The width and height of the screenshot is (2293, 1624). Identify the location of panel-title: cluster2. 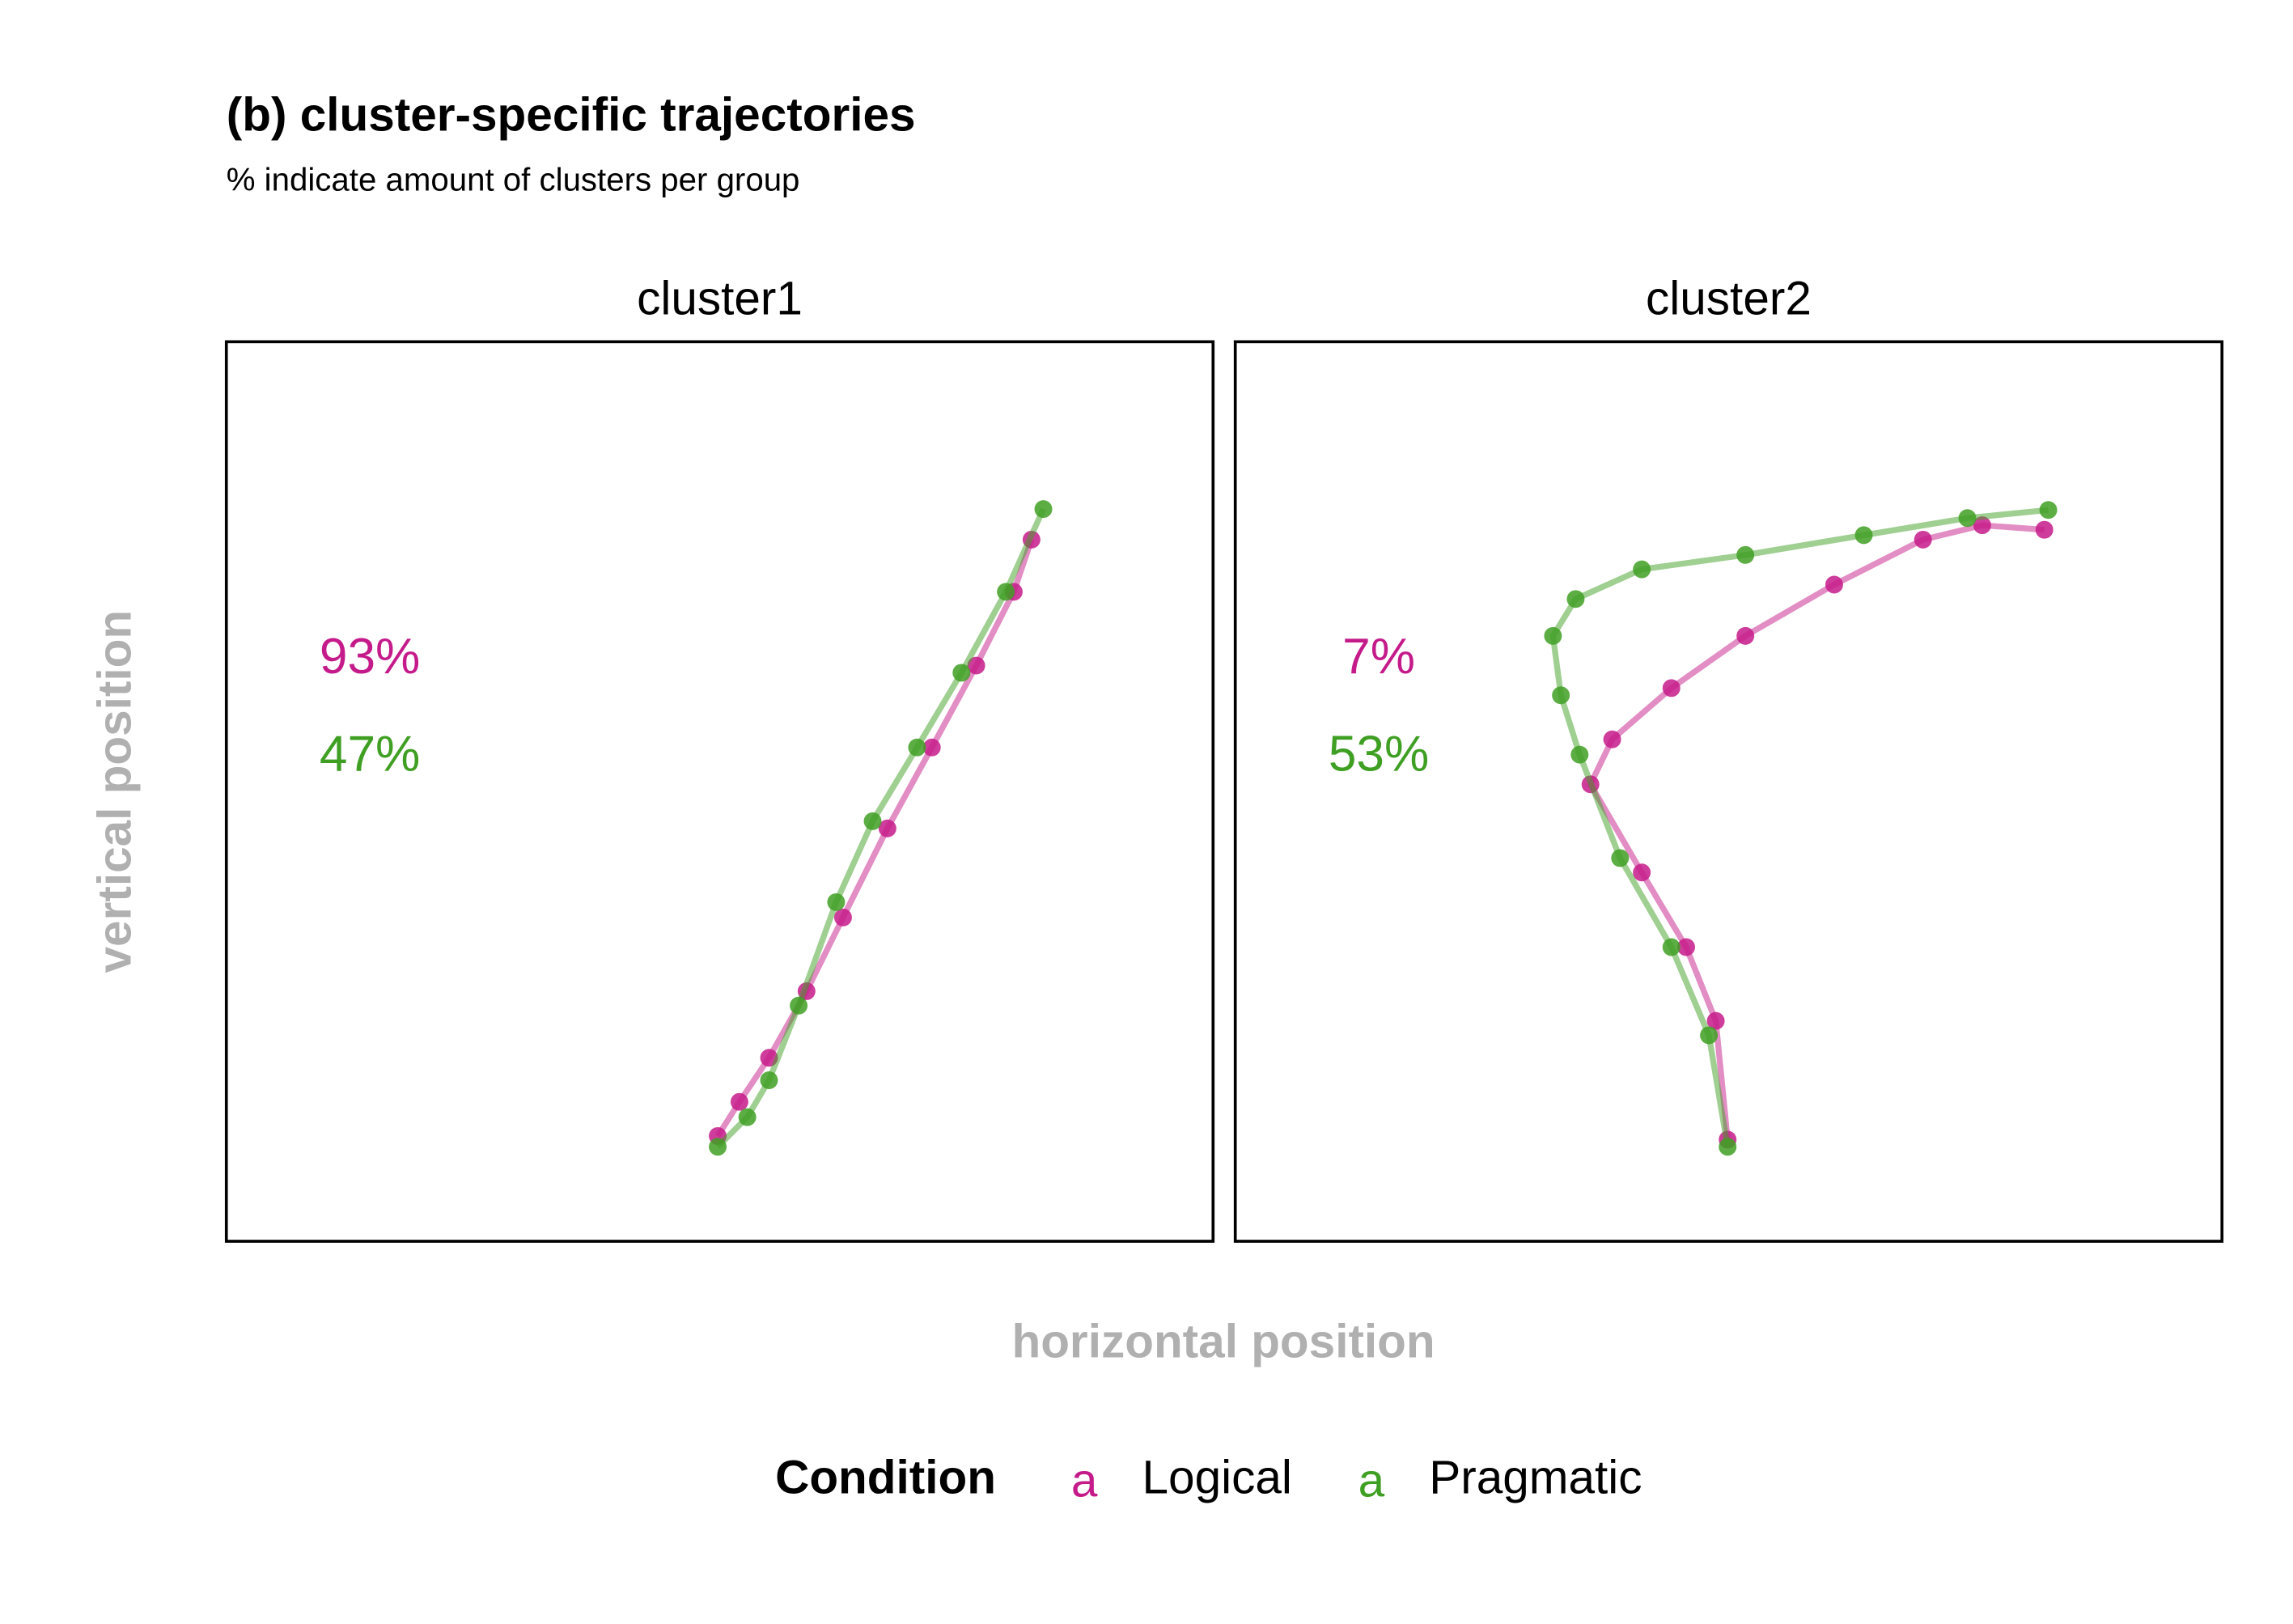
(1729, 298).